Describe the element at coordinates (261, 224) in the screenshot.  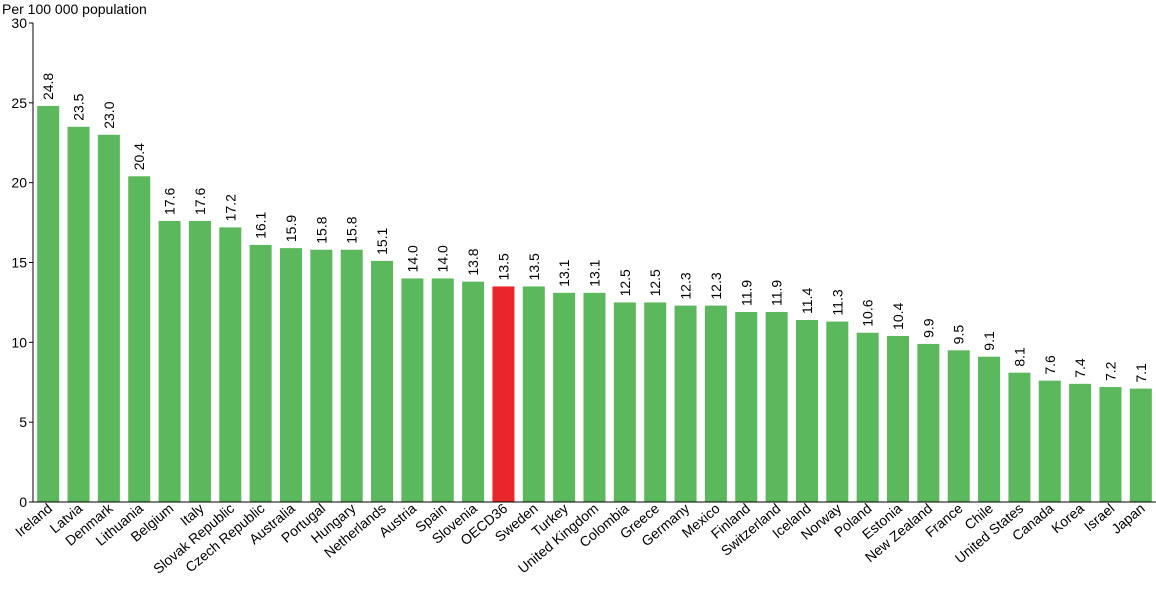
I see `data-label: 16.1` at that location.